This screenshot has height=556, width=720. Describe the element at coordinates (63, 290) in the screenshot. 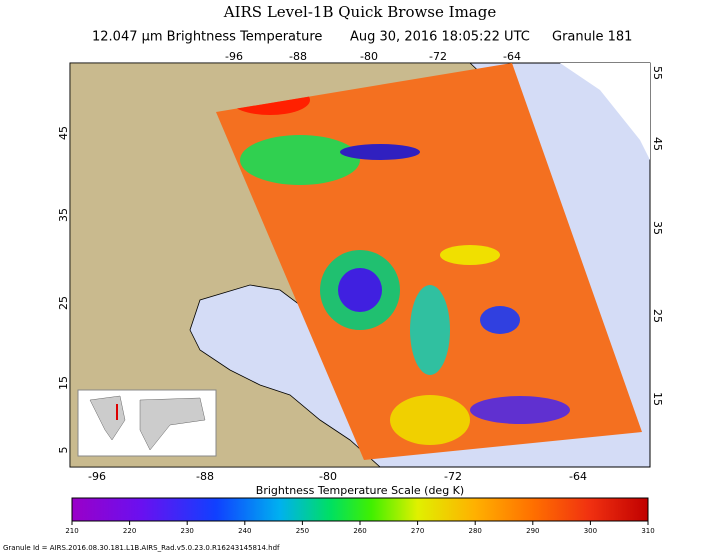

I see `lat-ticks-left: 45 35 25 15 5` at that location.